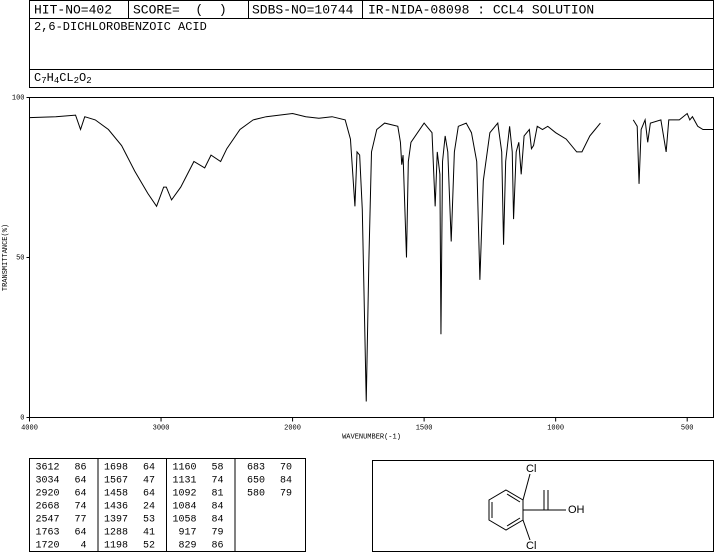 This screenshot has height=553, width=715. What do you see at coordinates (82, 78) in the screenshot?
I see `formula-element: O` at bounding box center [82, 78].